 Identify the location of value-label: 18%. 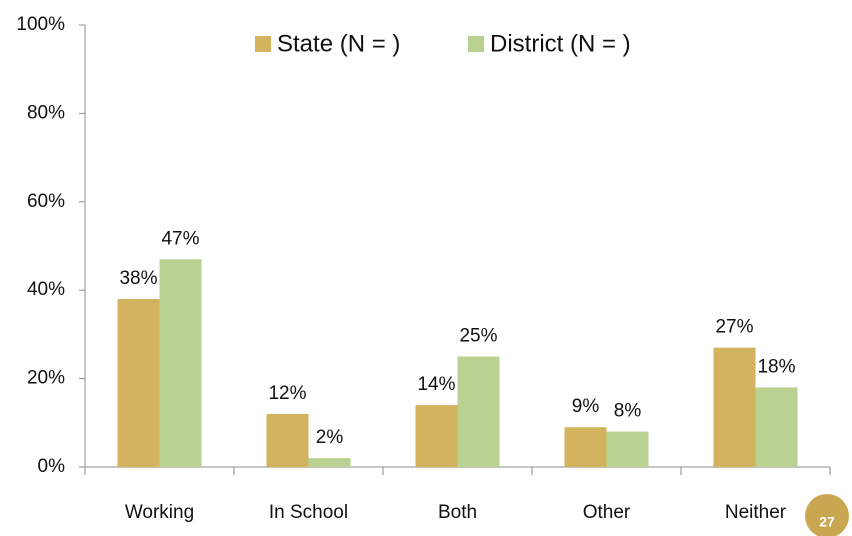
(776, 366).